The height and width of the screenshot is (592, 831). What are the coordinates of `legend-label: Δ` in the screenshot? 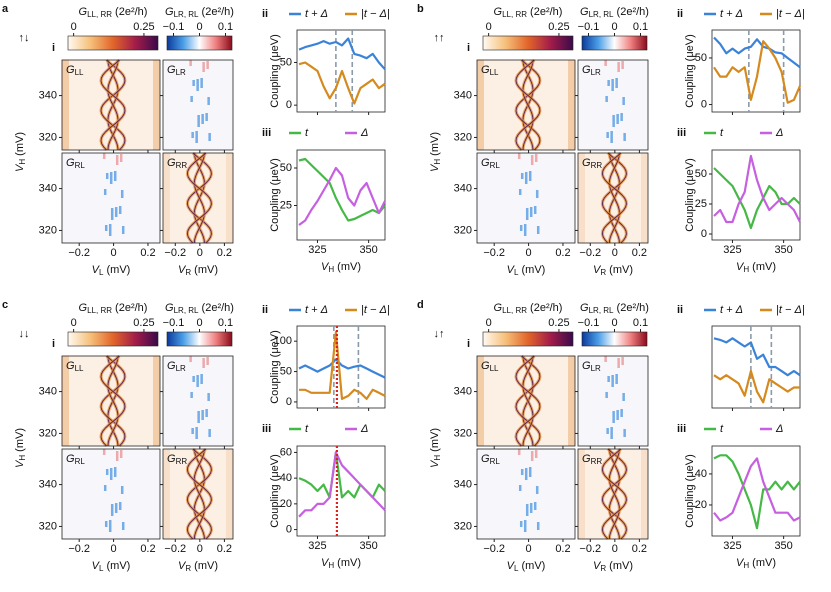 It's located at (364, 429).